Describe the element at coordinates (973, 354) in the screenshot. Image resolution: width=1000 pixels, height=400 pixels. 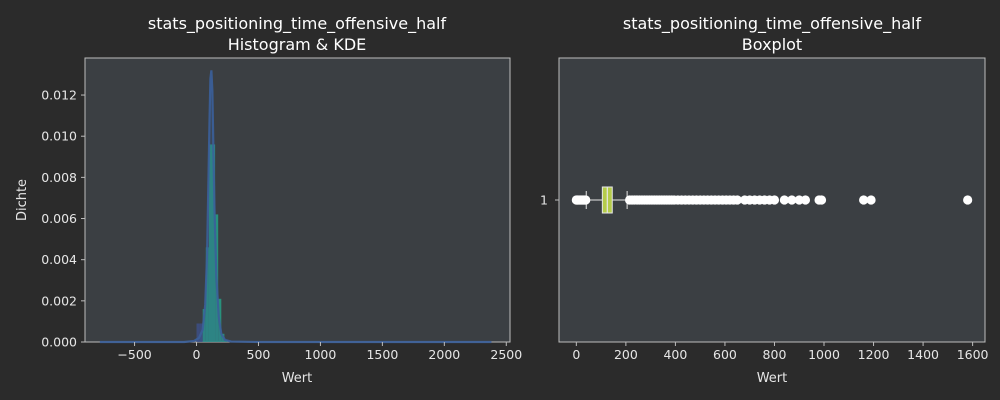
I see `x-tick-label: 1600` at that location.